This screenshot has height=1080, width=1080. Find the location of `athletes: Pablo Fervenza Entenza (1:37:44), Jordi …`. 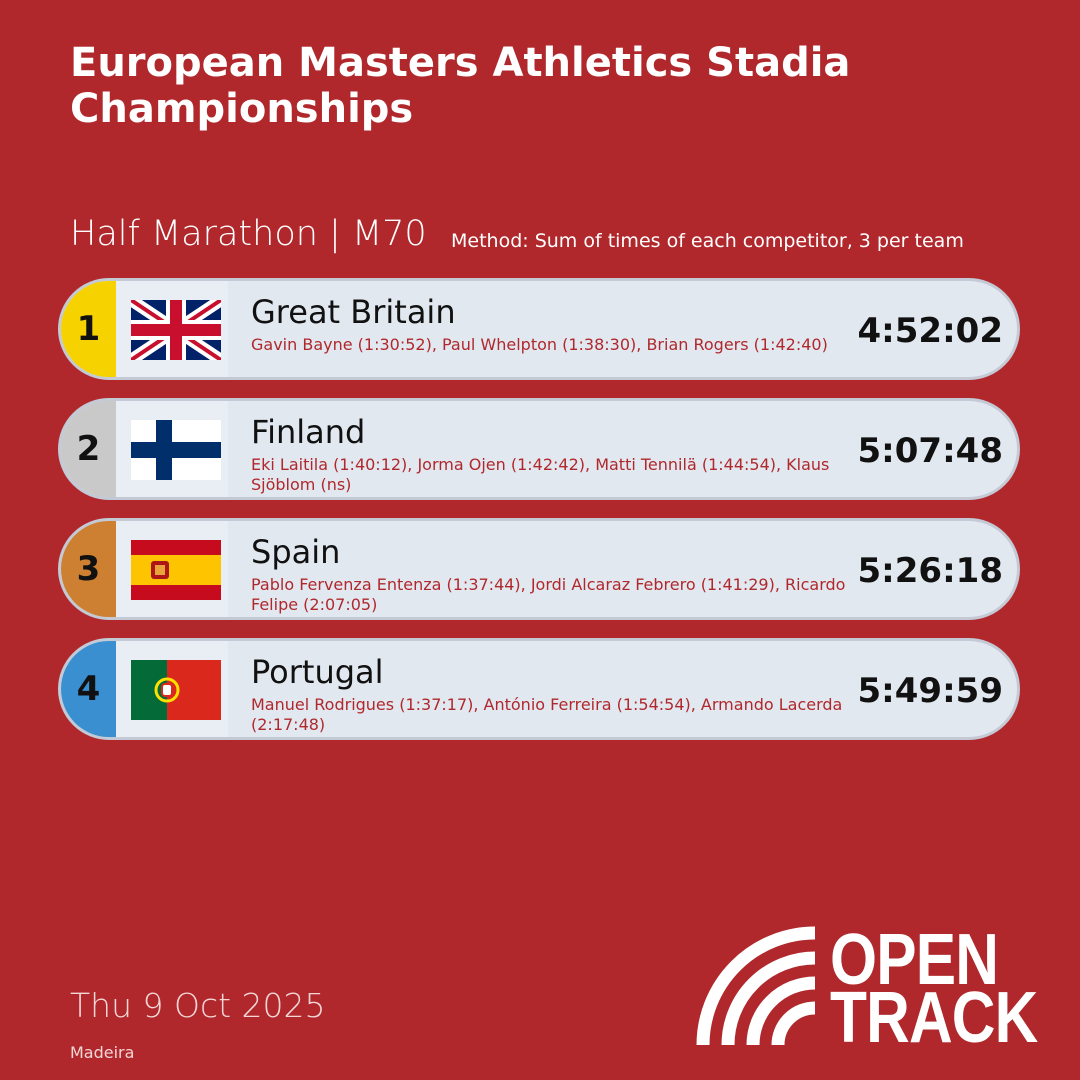

athletes: Pablo Fervenza Entenza (1:37:44), Jordi … is located at coordinates (548, 594).